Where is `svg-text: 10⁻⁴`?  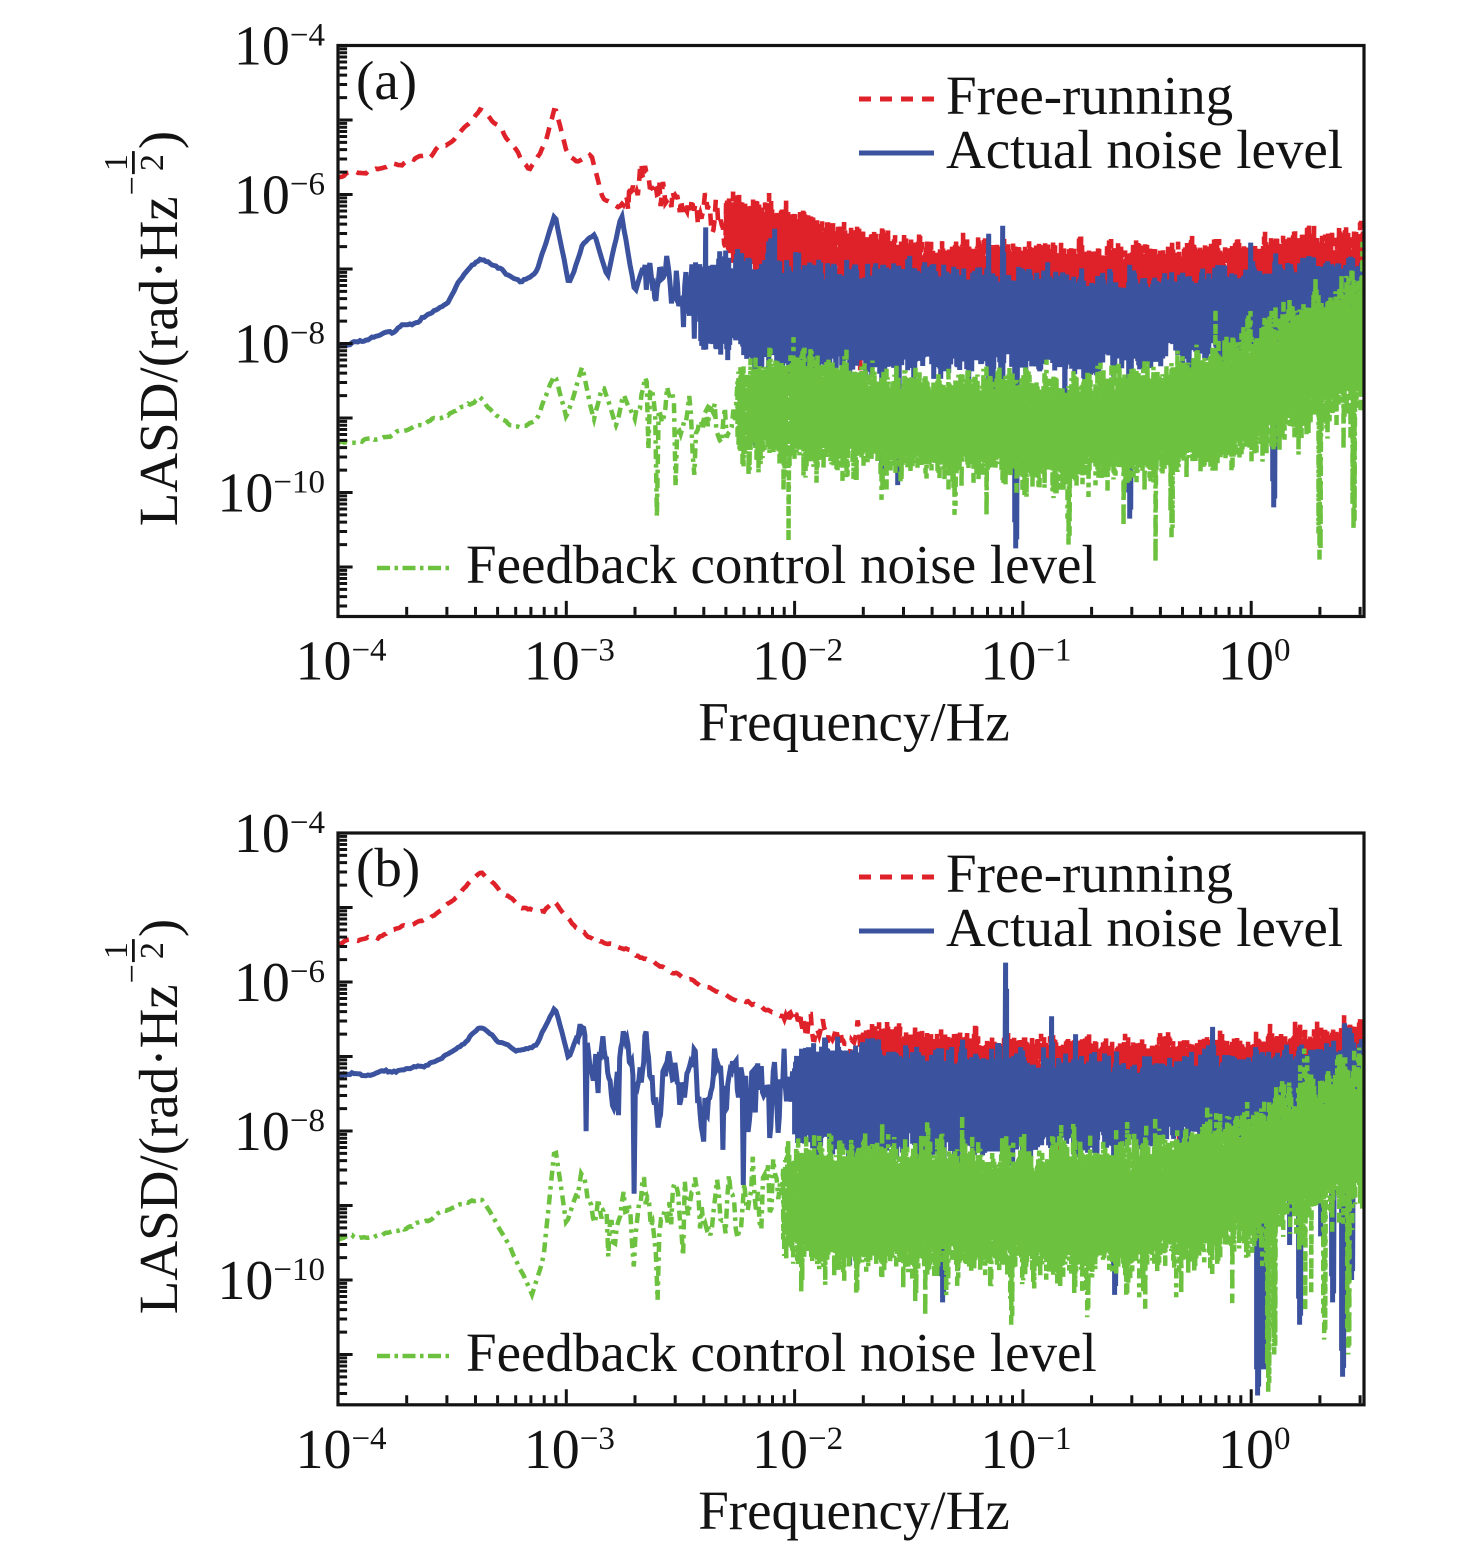
svg-text: 10⁻⁴ is located at coordinates (340, 1450).